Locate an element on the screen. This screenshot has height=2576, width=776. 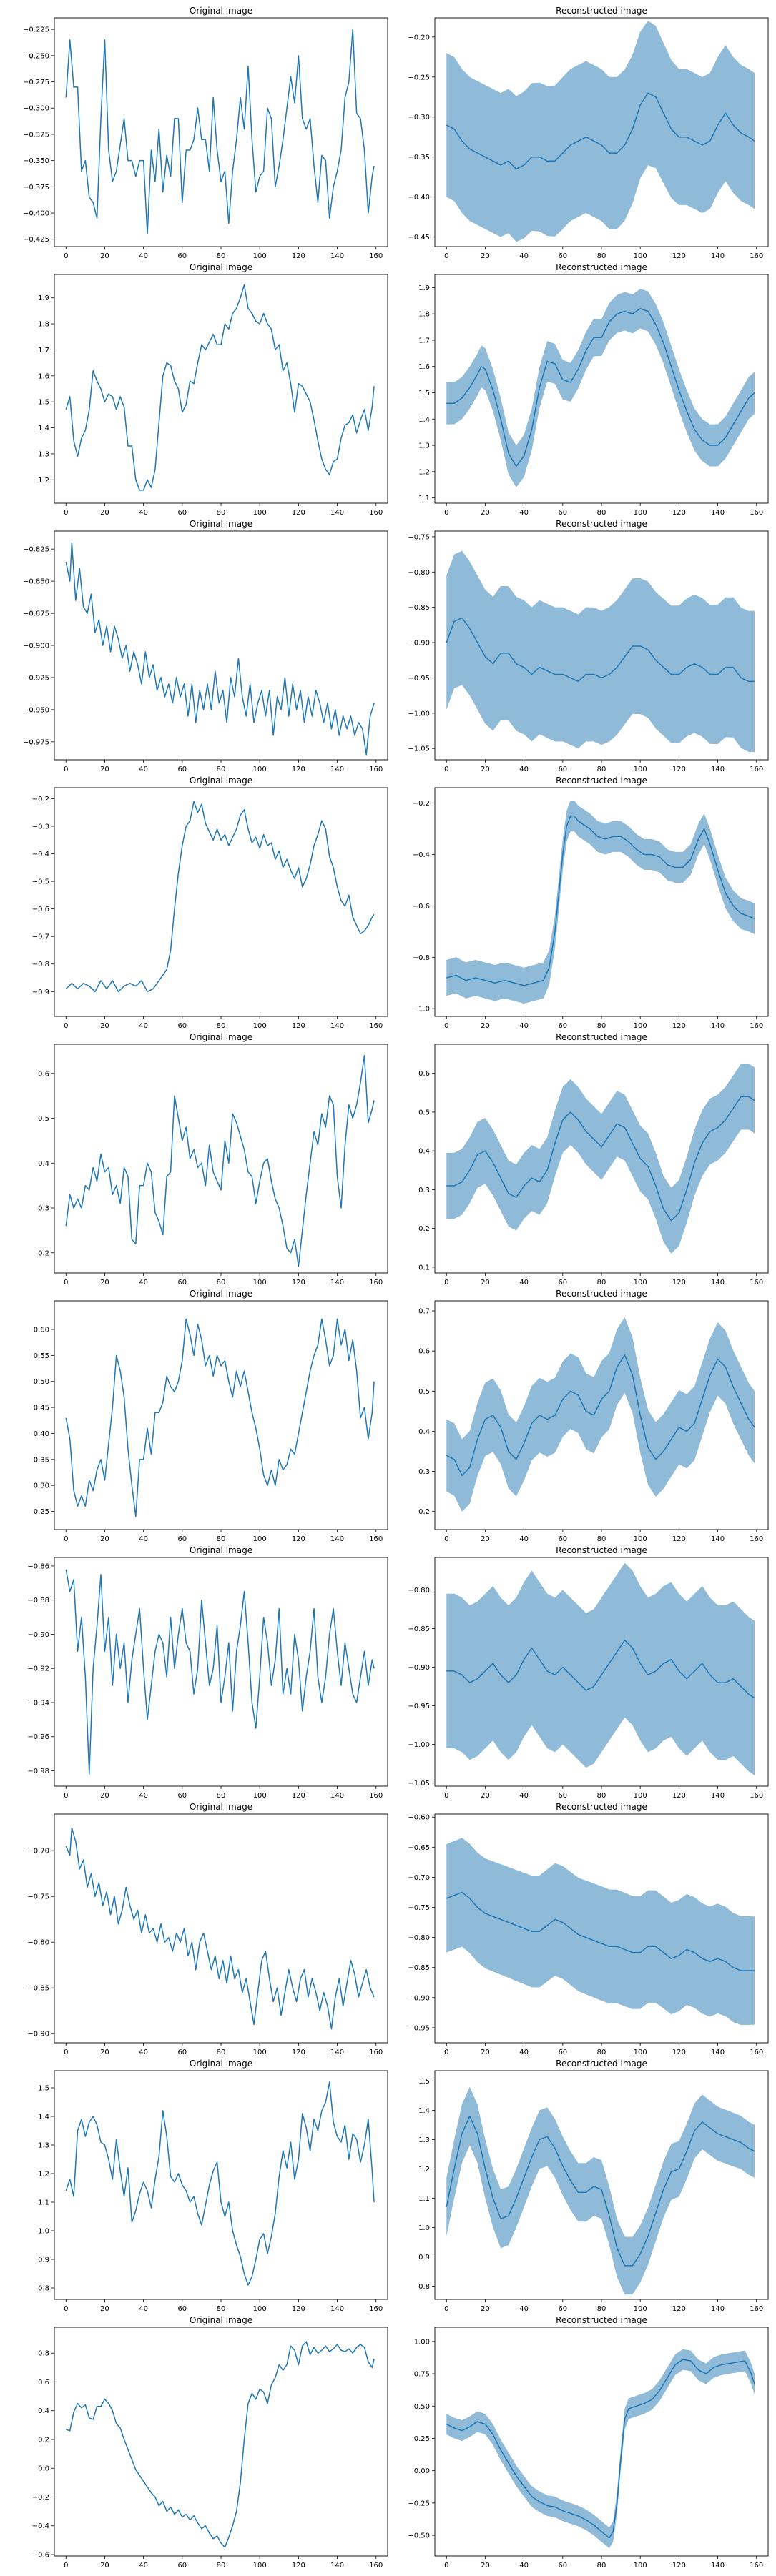
y-tick-label: −0.95 is located at coordinates (419, 1707).